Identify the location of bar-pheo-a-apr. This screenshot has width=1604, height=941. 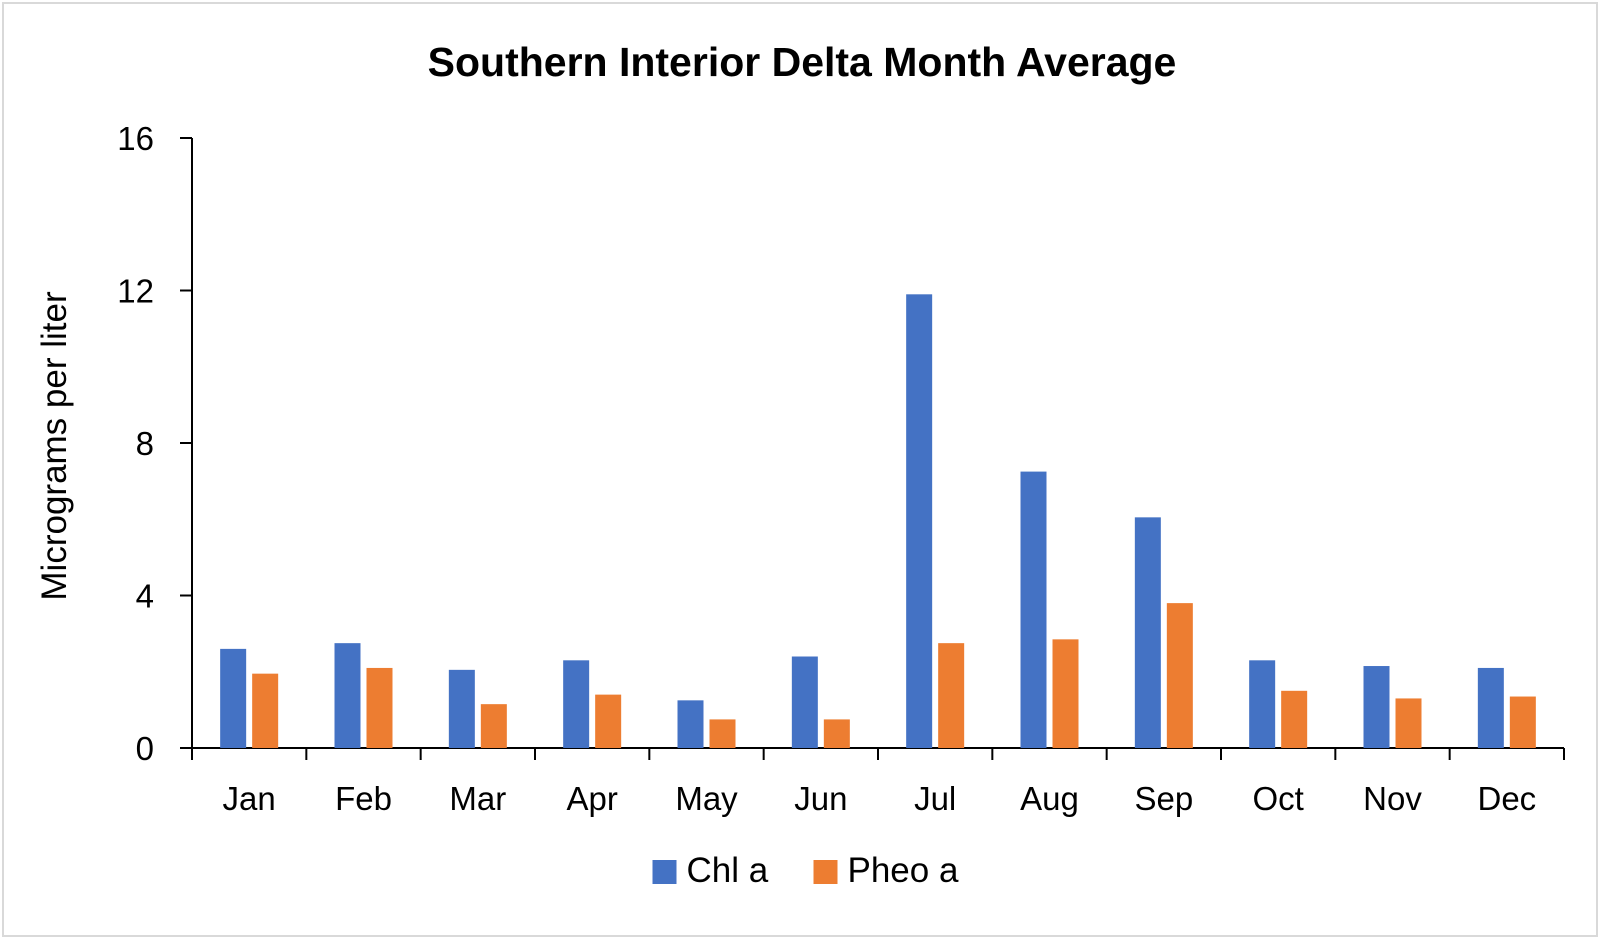
(608, 721).